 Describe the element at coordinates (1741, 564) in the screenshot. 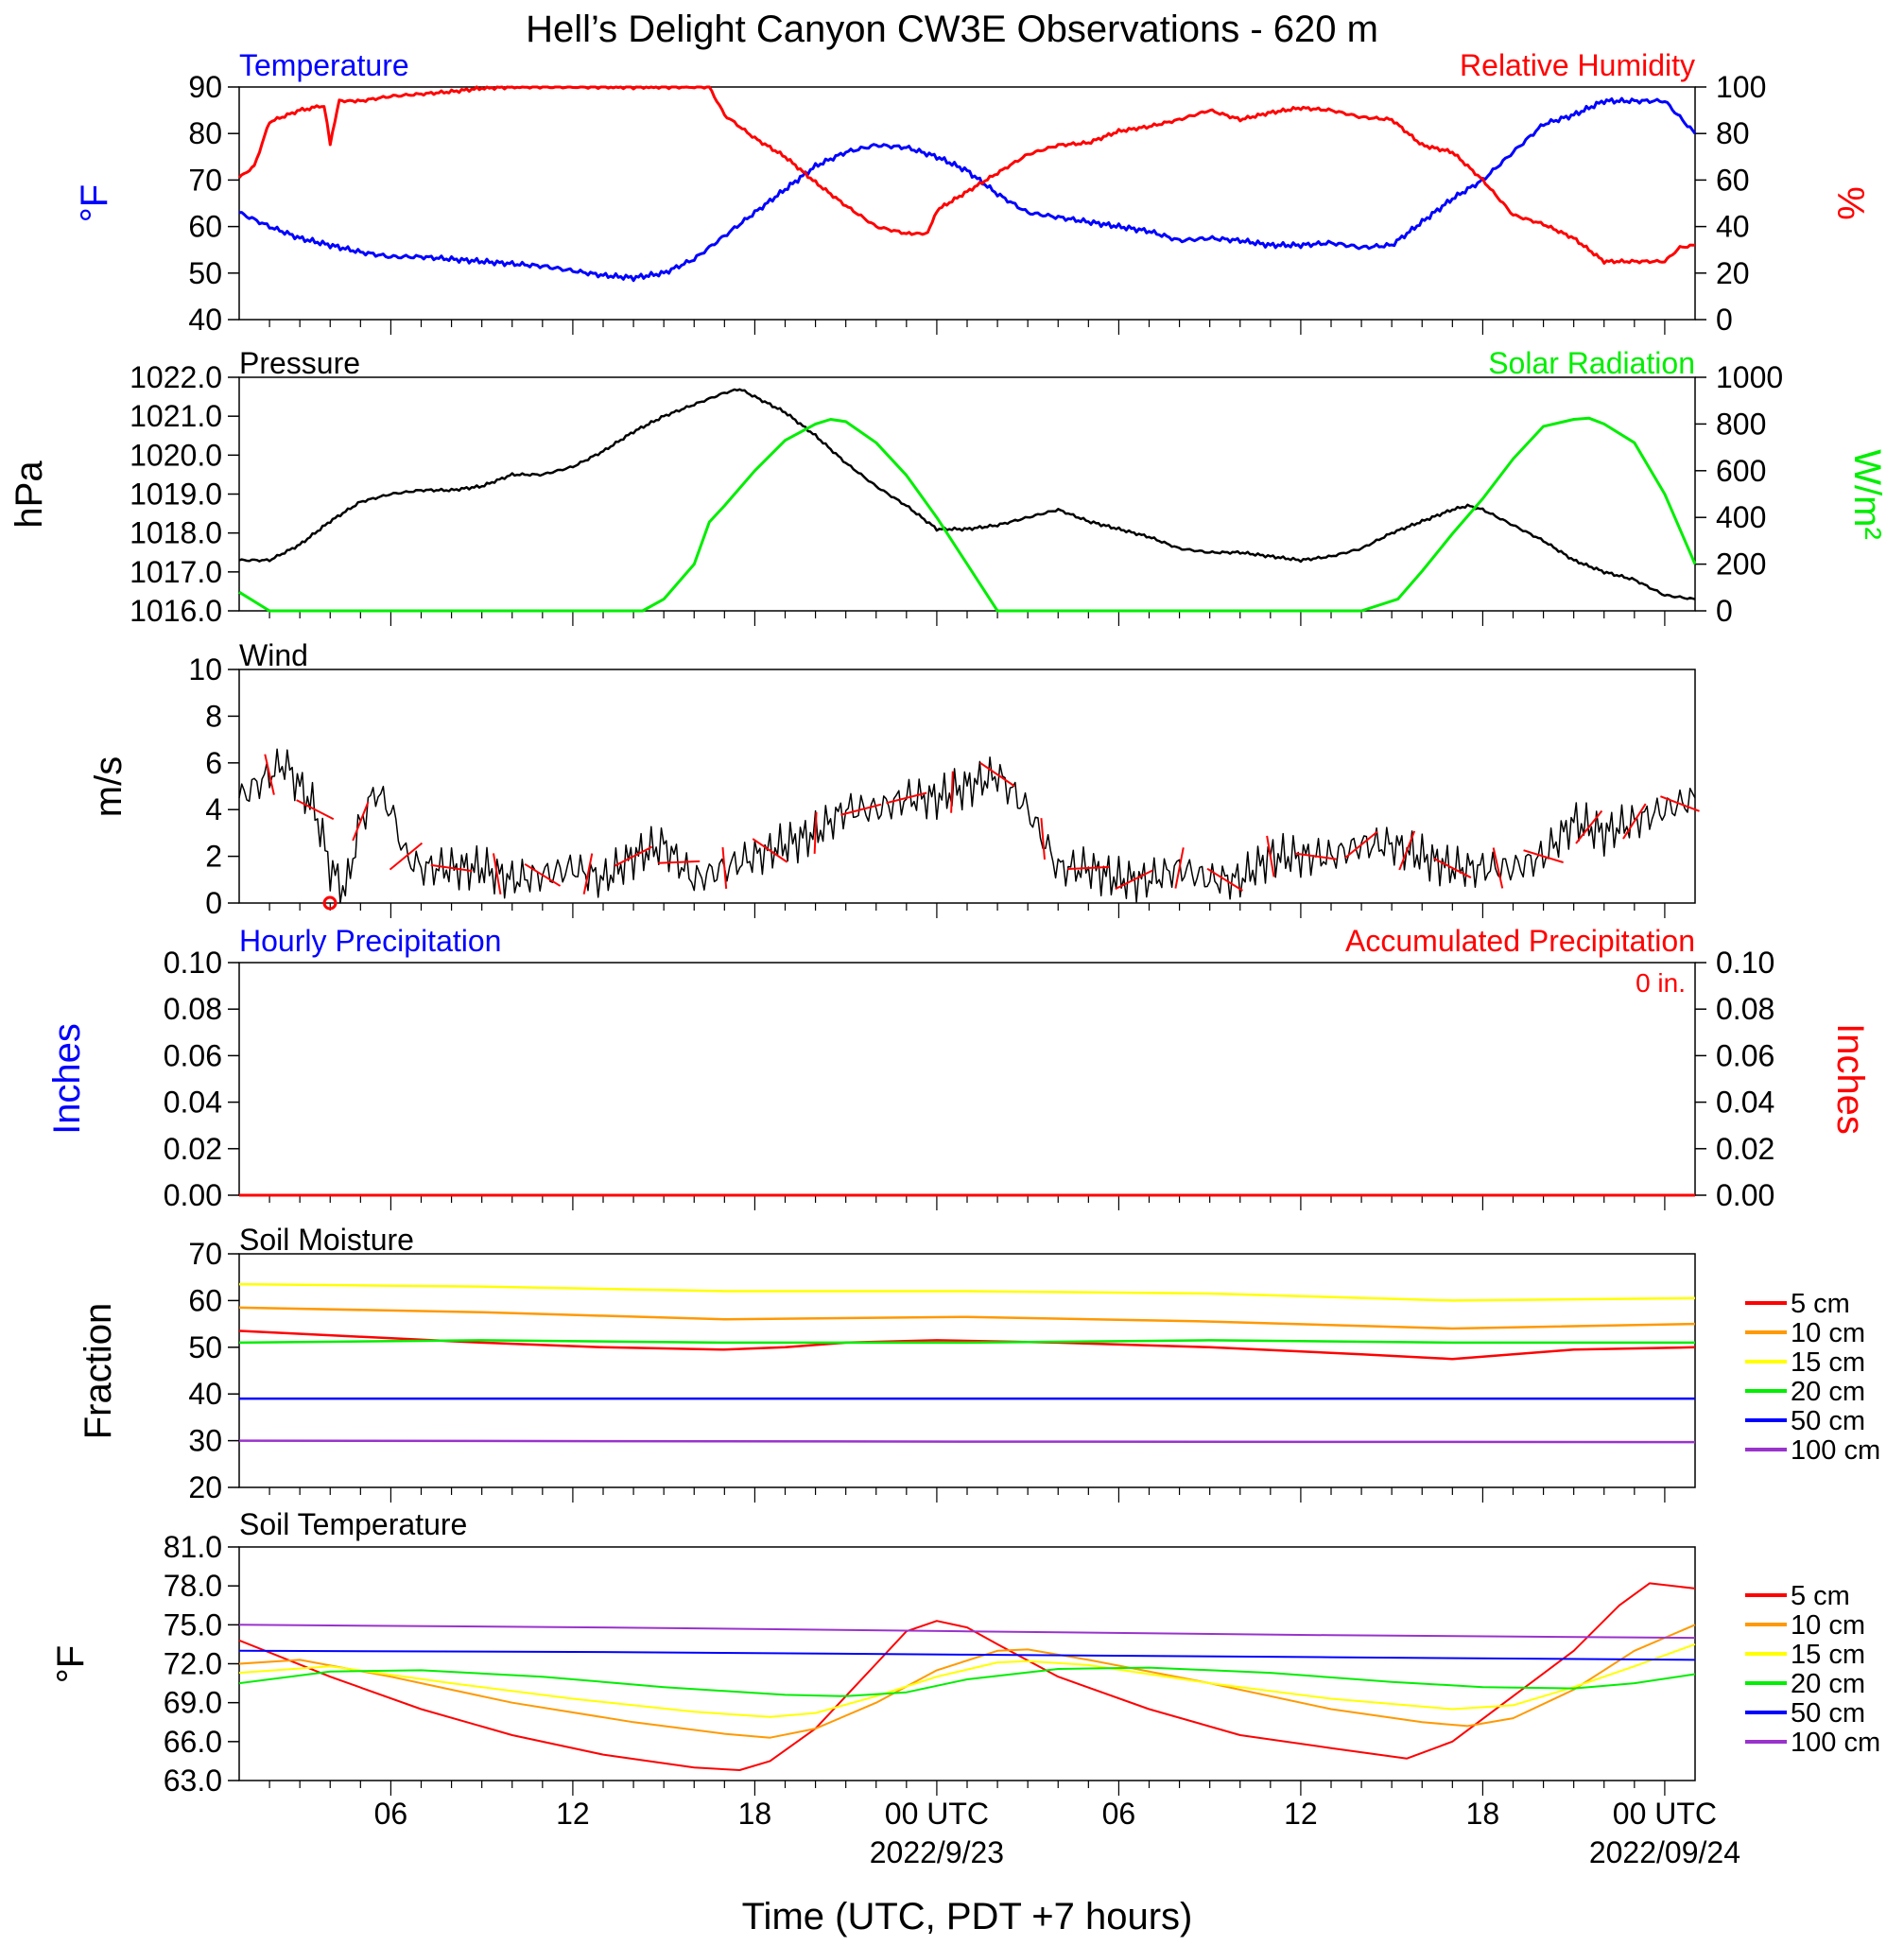

I see `solar-tick-label: 200` at that location.